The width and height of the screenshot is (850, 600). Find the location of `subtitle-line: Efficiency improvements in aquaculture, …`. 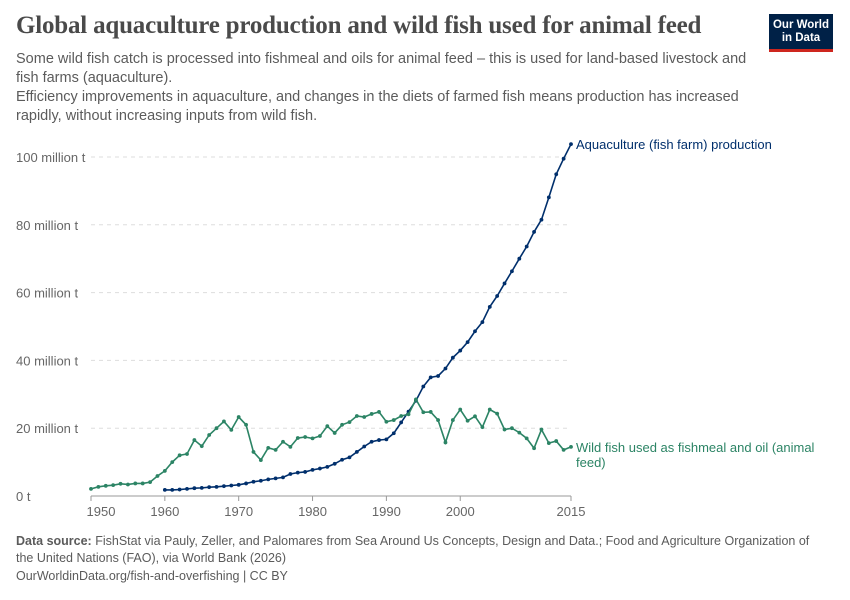

subtitle-line: Efficiency improvements in aquaculture, … is located at coordinates (377, 106).